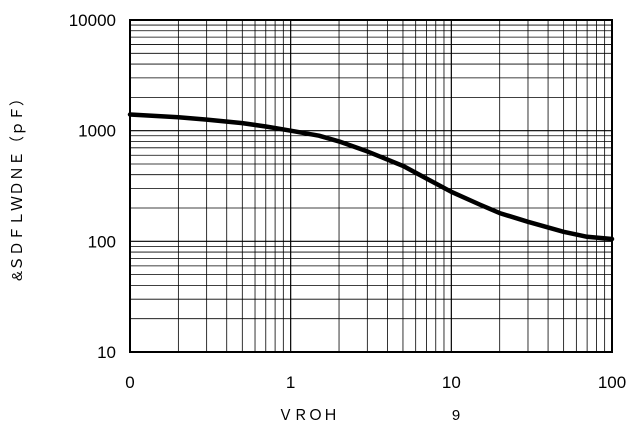 This screenshot has width=639, height=430. I want to click on x-tick-label: 1, so click(290, 382).